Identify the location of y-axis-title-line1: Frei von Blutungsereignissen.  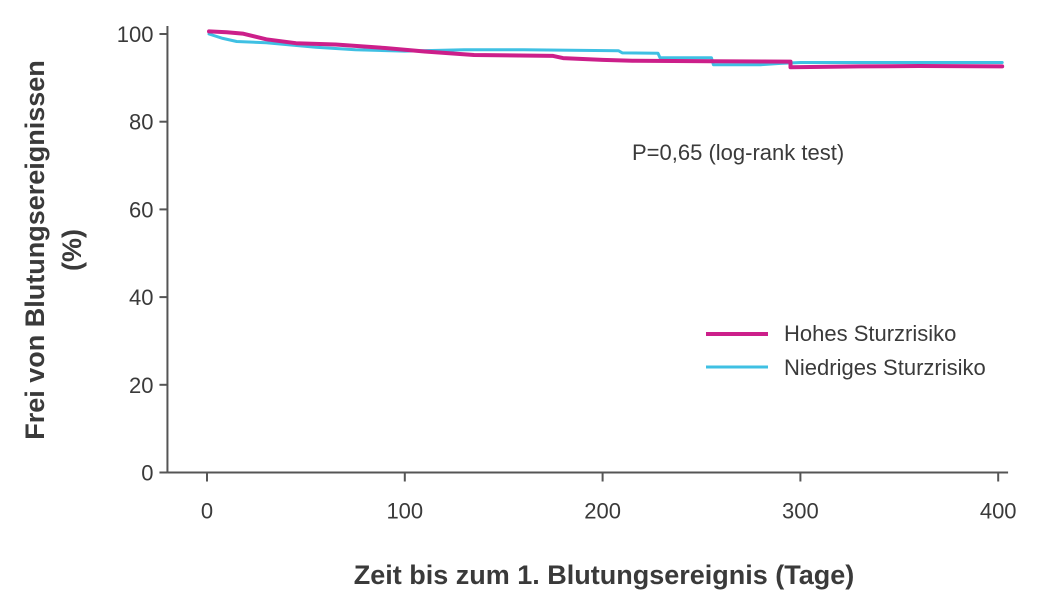
(35, 250).